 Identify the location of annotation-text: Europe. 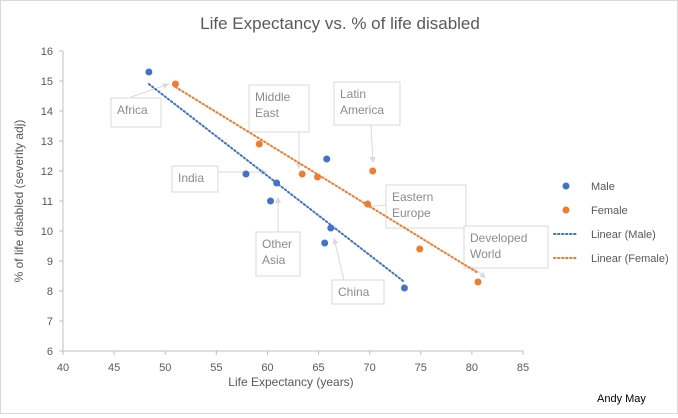
(411, 213).